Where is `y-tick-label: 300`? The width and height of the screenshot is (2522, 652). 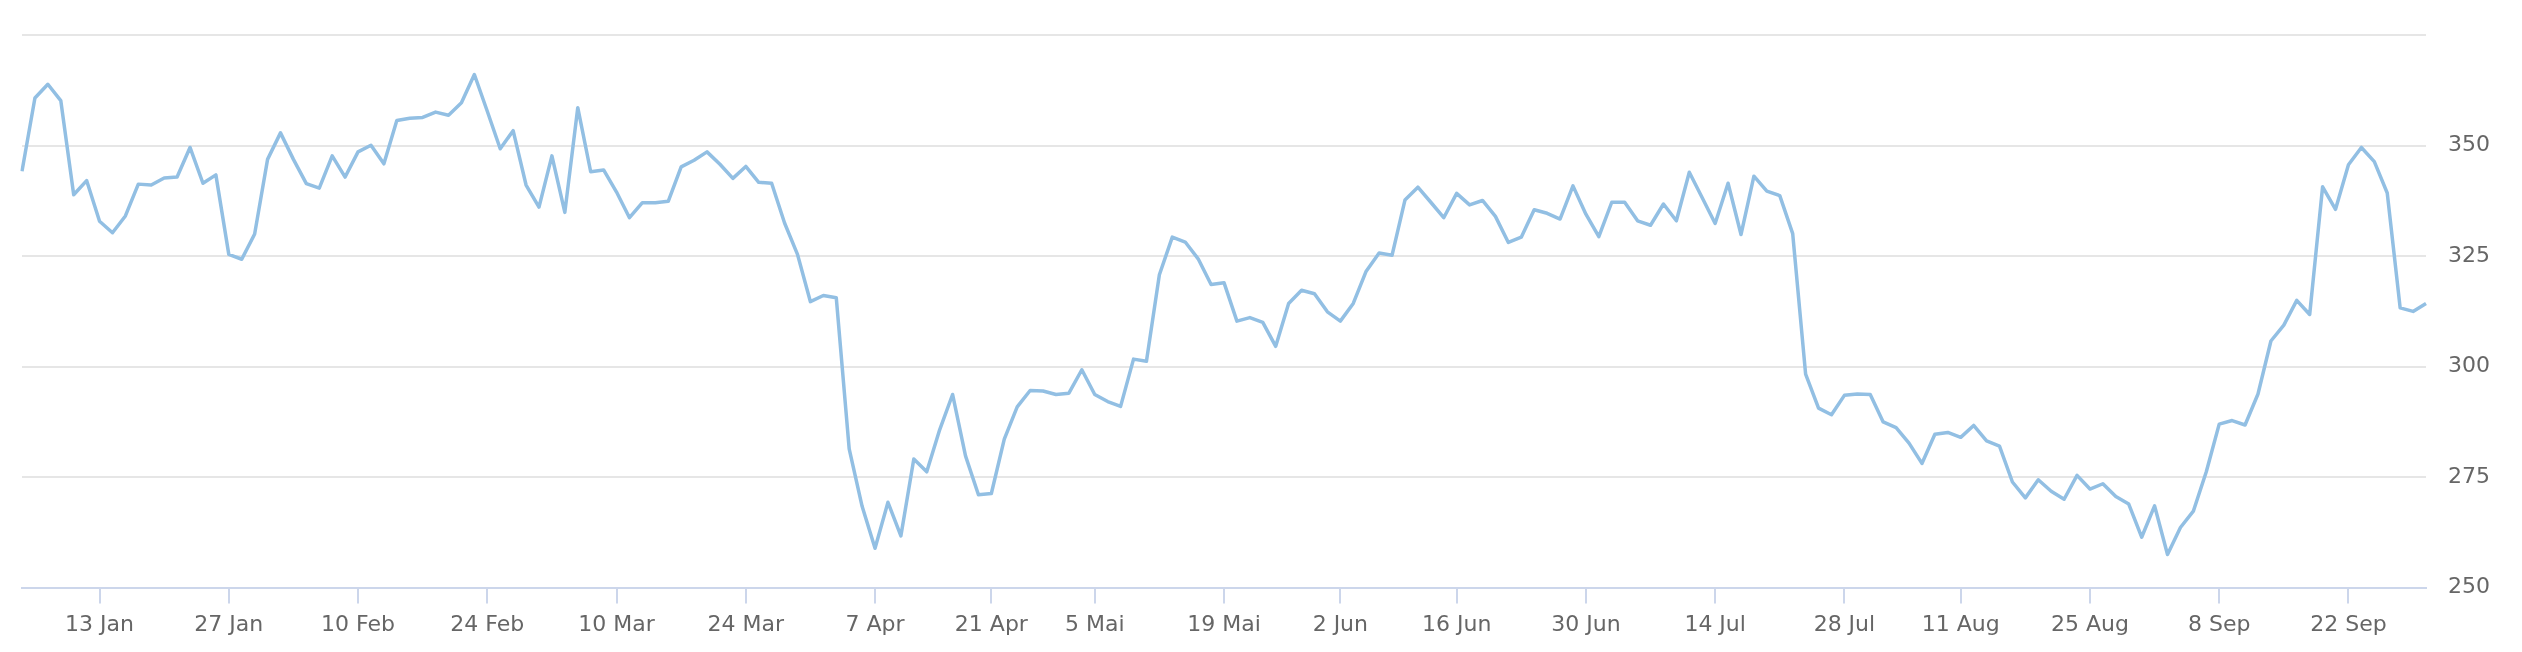 y-tick-label: 300 is located at coordinates (2469, 365).